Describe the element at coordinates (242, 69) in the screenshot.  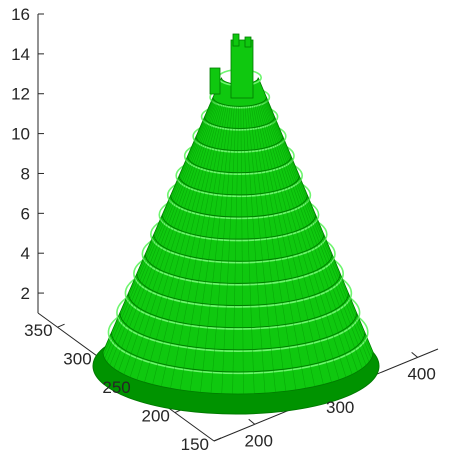
I see `surface-peak` at that location.